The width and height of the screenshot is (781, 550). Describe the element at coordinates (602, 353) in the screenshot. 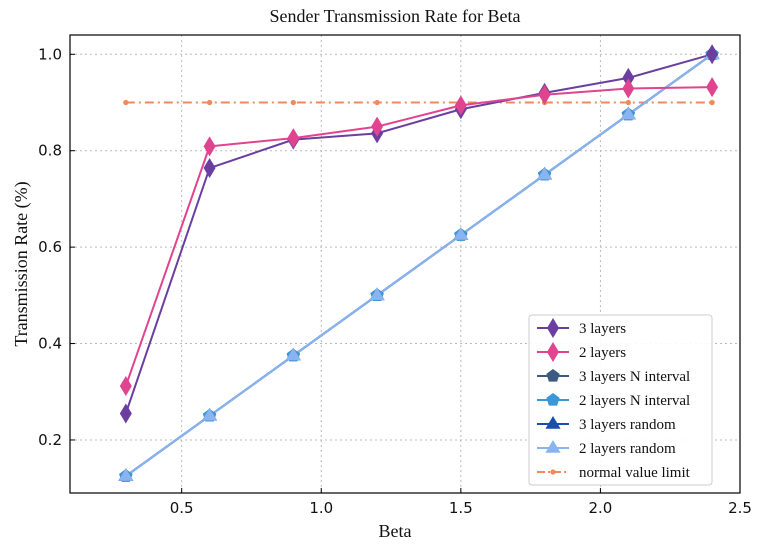

I see `legend-label: 2 layers` at that location.